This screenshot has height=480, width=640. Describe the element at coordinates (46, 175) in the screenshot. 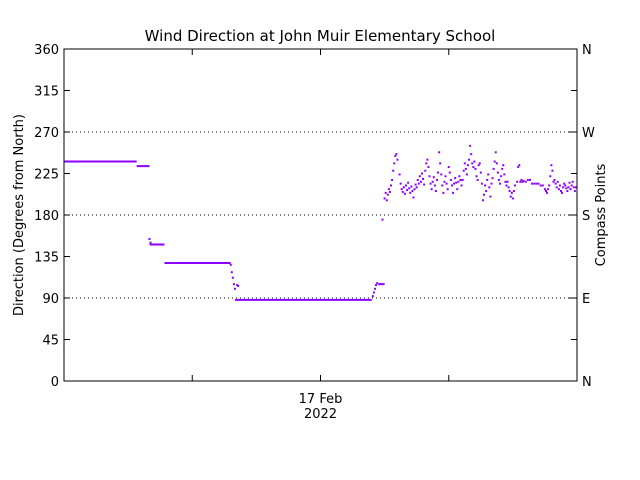

I see `y-tick-label: 225` at that location.